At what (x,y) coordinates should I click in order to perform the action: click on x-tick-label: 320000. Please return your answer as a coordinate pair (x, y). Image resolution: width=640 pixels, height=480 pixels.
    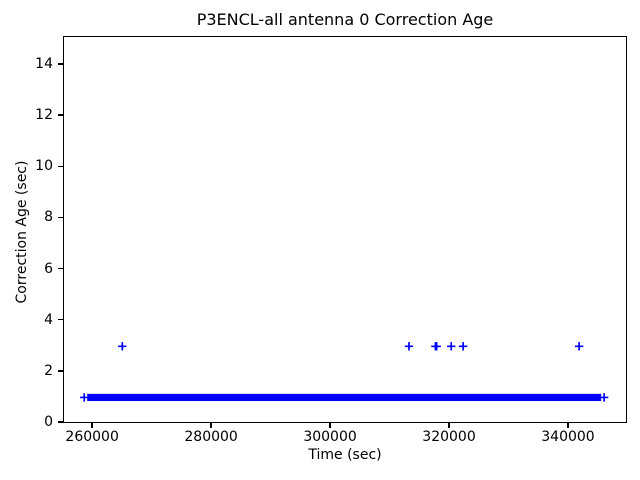
    Looking at the image, I should click on (449, 437).